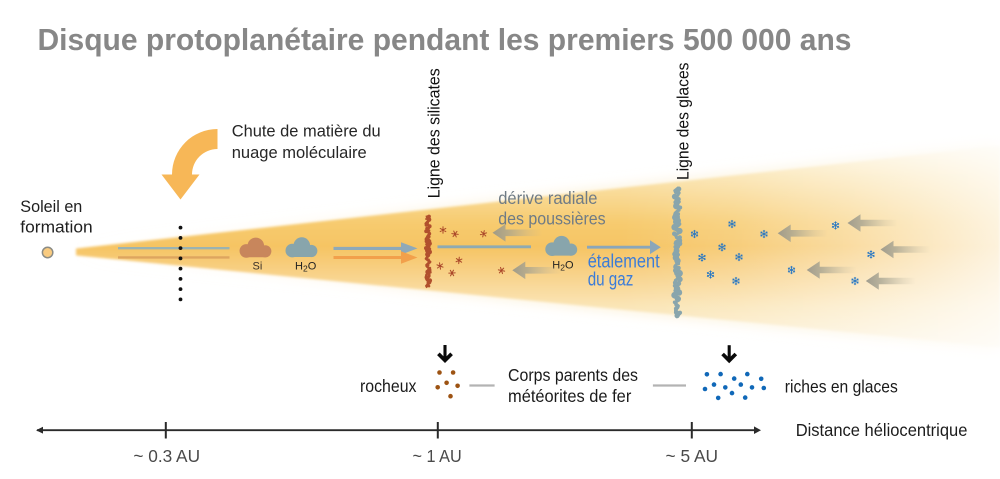 The image size is (1000, 479). What do you see at coordinates (882, 430) in the screenshot?
I see `svg-text: Distance héliocentrique` at bounding box center [882, 430].